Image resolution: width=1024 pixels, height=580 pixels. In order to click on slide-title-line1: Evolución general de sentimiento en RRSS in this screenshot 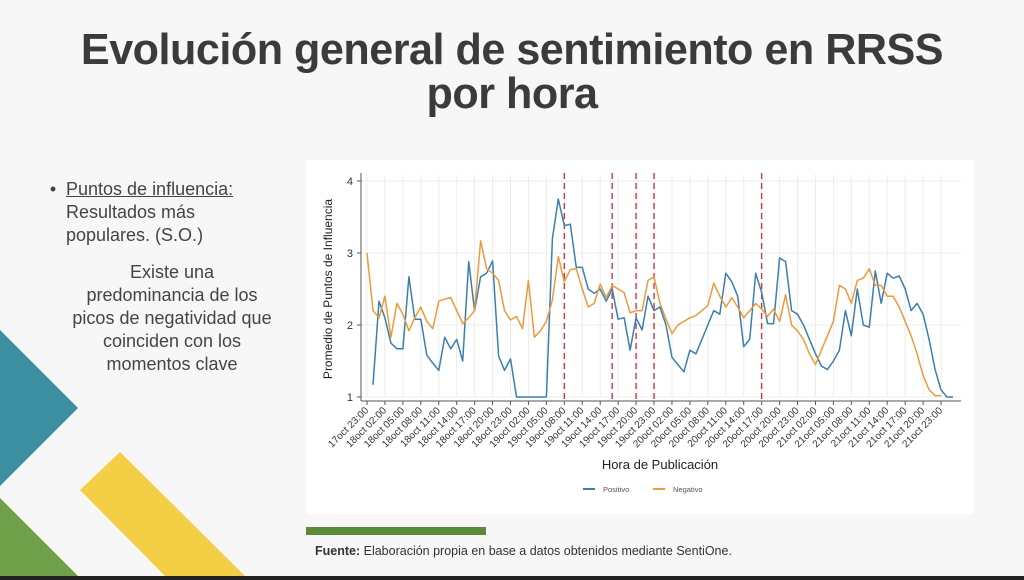, I will do `click(512, 49)`.